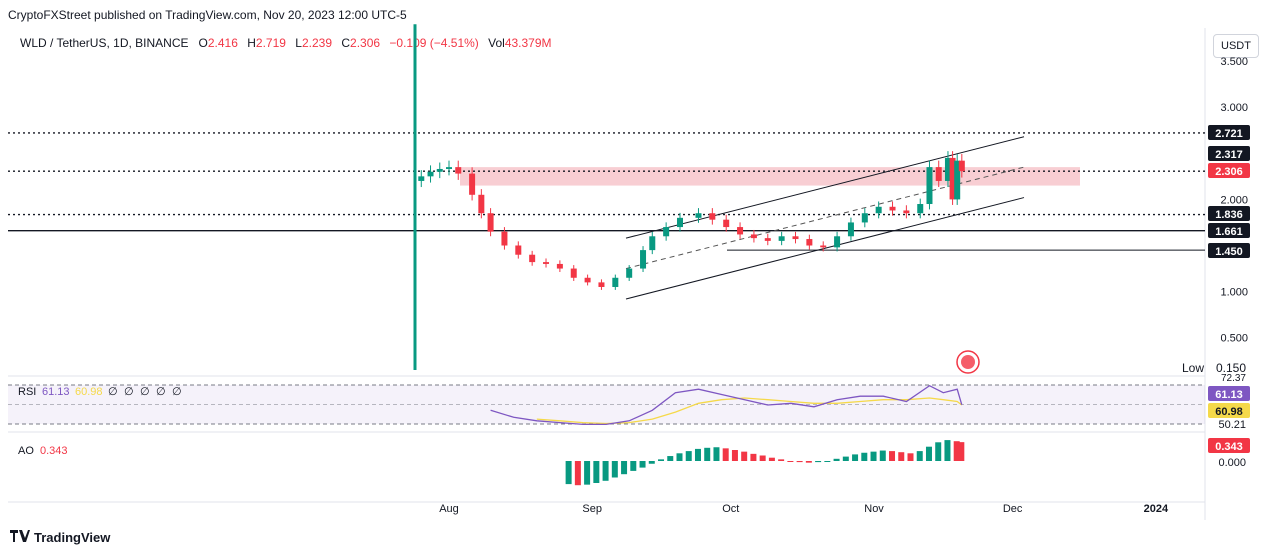  What do you see at coordinates (874, 509) in the screenshot?
I see `time-tick-label: Nov` at bounding box center [874, 509].